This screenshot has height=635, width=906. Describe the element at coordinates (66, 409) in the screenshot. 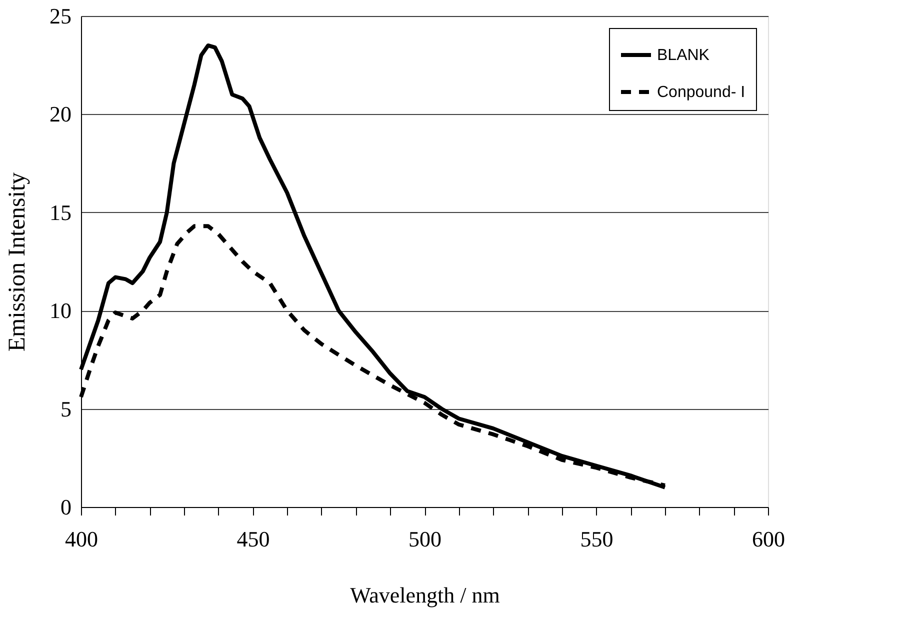

I see `y-tick-label: 5` at that location.